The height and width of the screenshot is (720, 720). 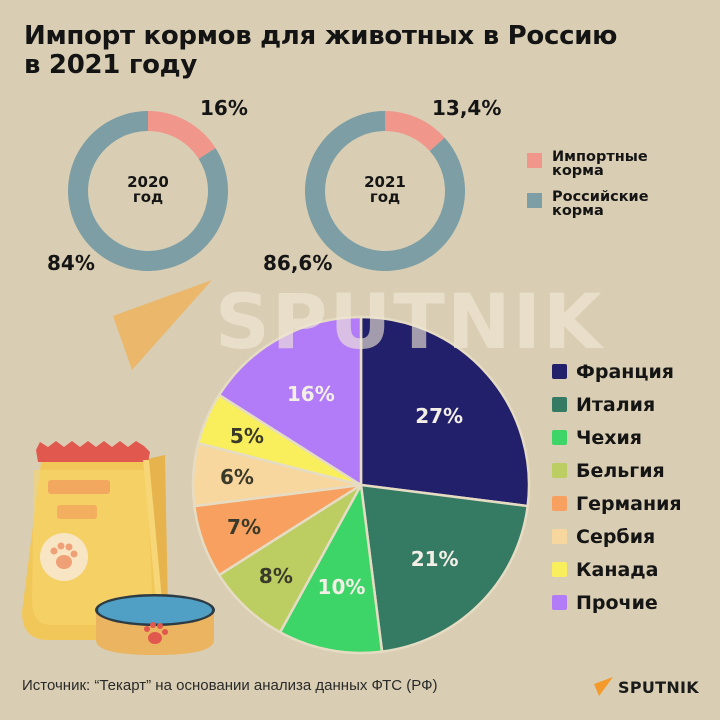 What do you see at coordinates (578, 171) in the screenshot?
I see `legend-label-imported-line2: корма` at bounding box center [578, 171].